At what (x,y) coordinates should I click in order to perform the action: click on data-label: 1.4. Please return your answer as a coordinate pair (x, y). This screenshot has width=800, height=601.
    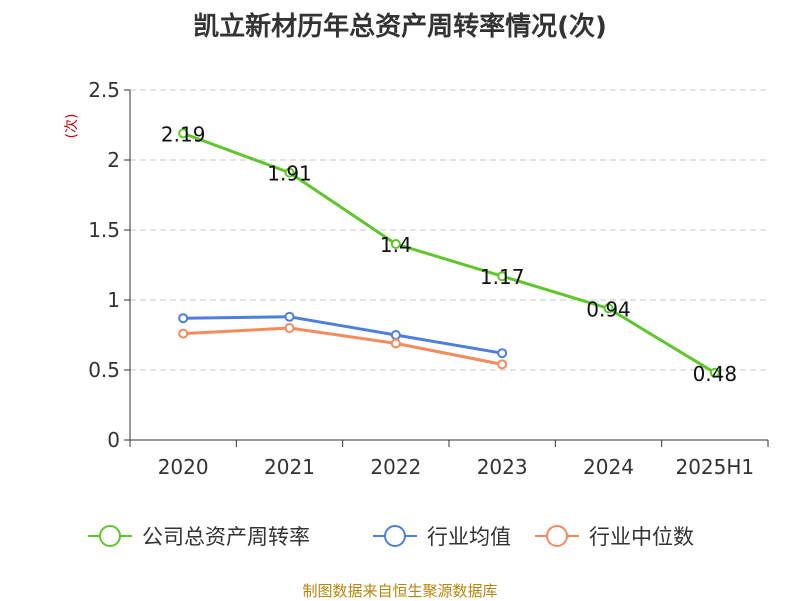
    Looking at the image, I should click on (396, 245).